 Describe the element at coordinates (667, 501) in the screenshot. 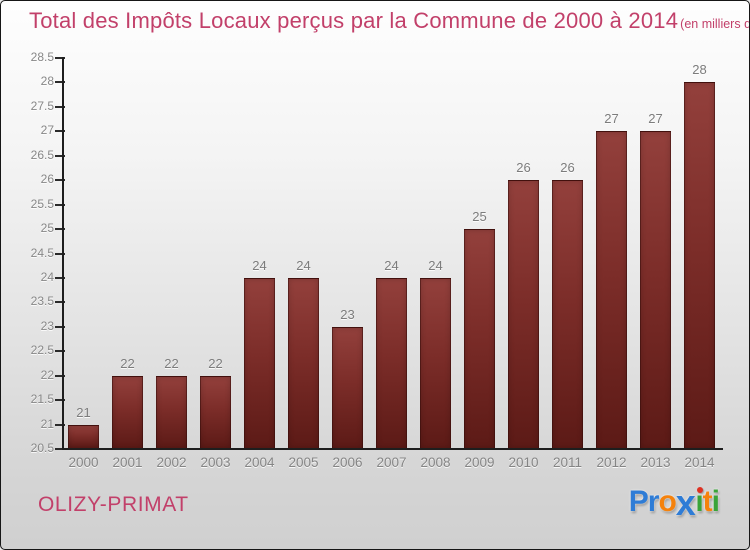

I see `logo-letter: o` at that location.